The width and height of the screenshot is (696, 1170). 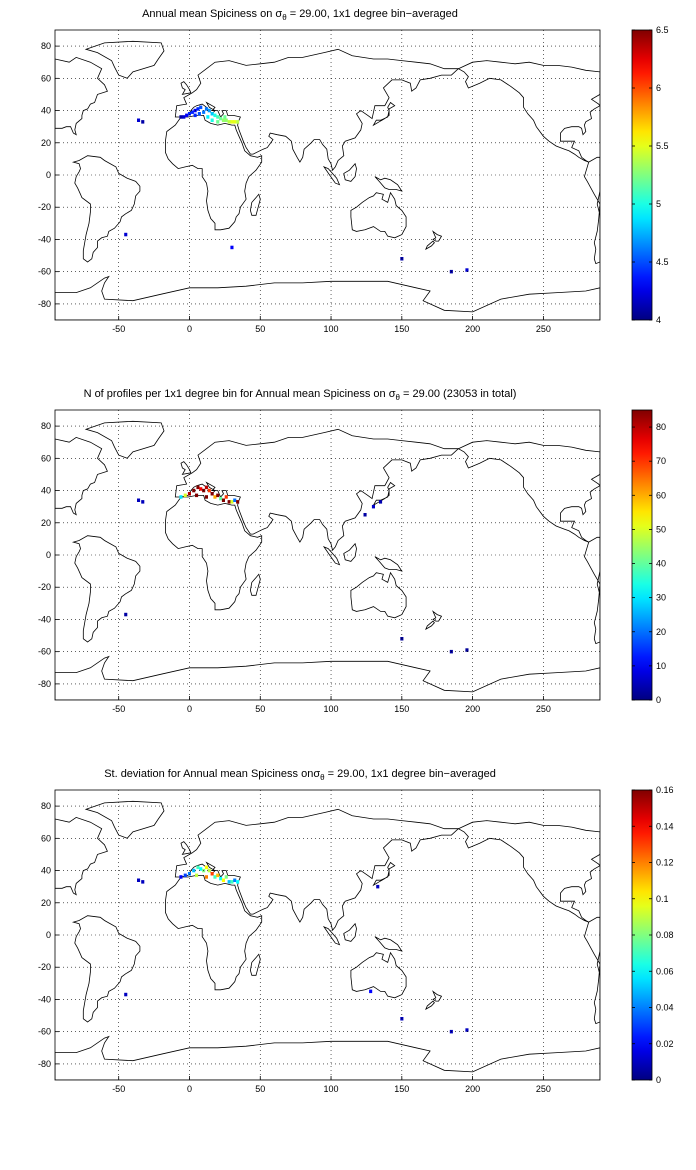 I want to click on y-tick-label: 0, so click(x=48, y=175).